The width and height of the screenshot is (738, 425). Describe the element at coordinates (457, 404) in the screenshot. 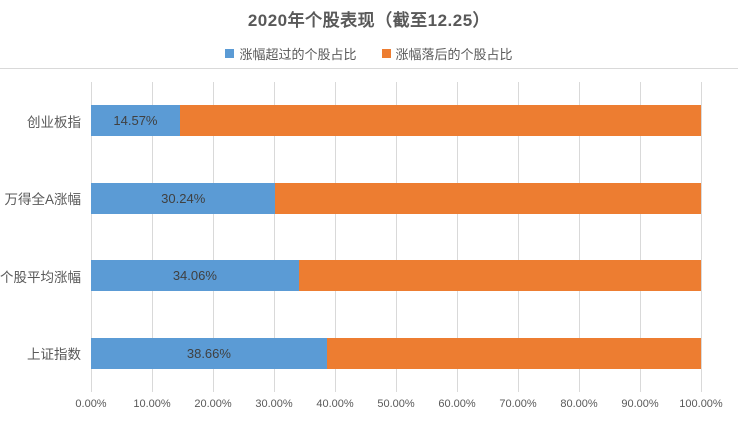

I see `x-tick-label: 60.00%` at that location.